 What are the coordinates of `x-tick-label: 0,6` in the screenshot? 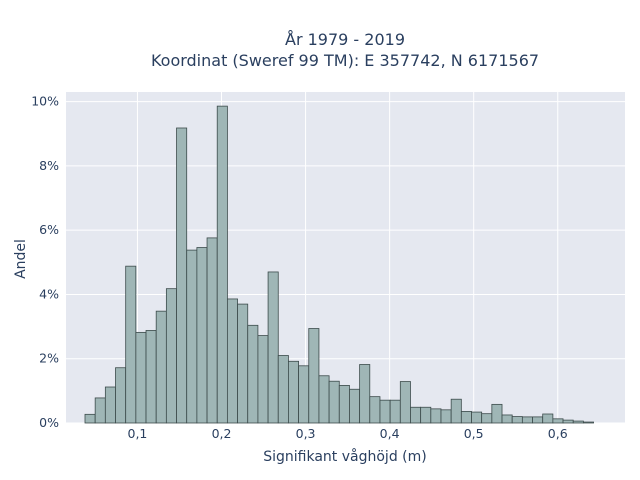 It's located at (558, 433).